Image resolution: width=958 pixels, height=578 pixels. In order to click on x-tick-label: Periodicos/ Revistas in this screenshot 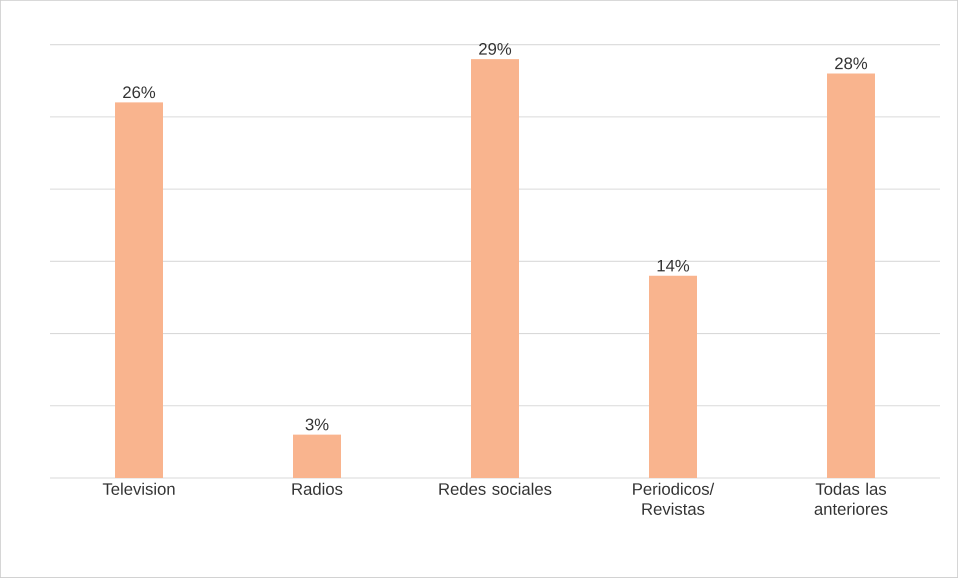, I will do `click(673, 498)`.